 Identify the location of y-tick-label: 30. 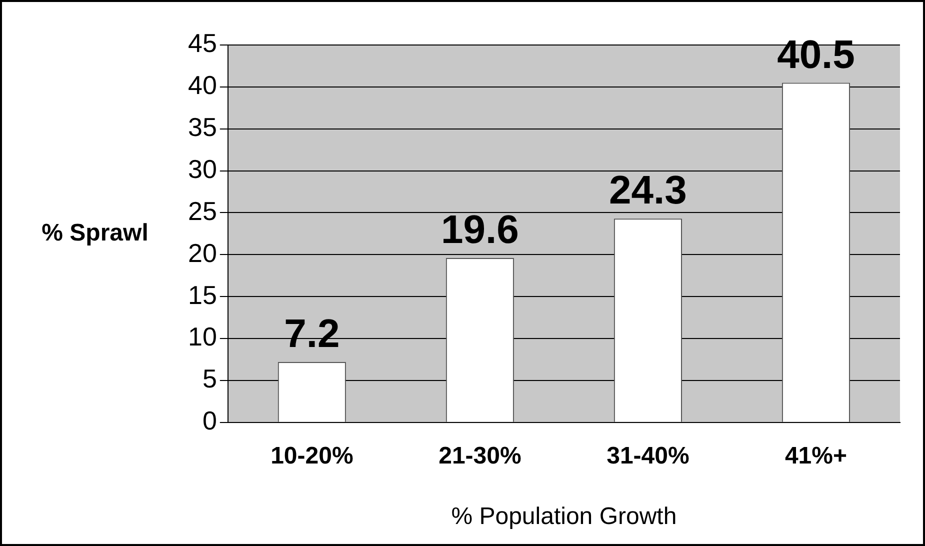
(202, 169).